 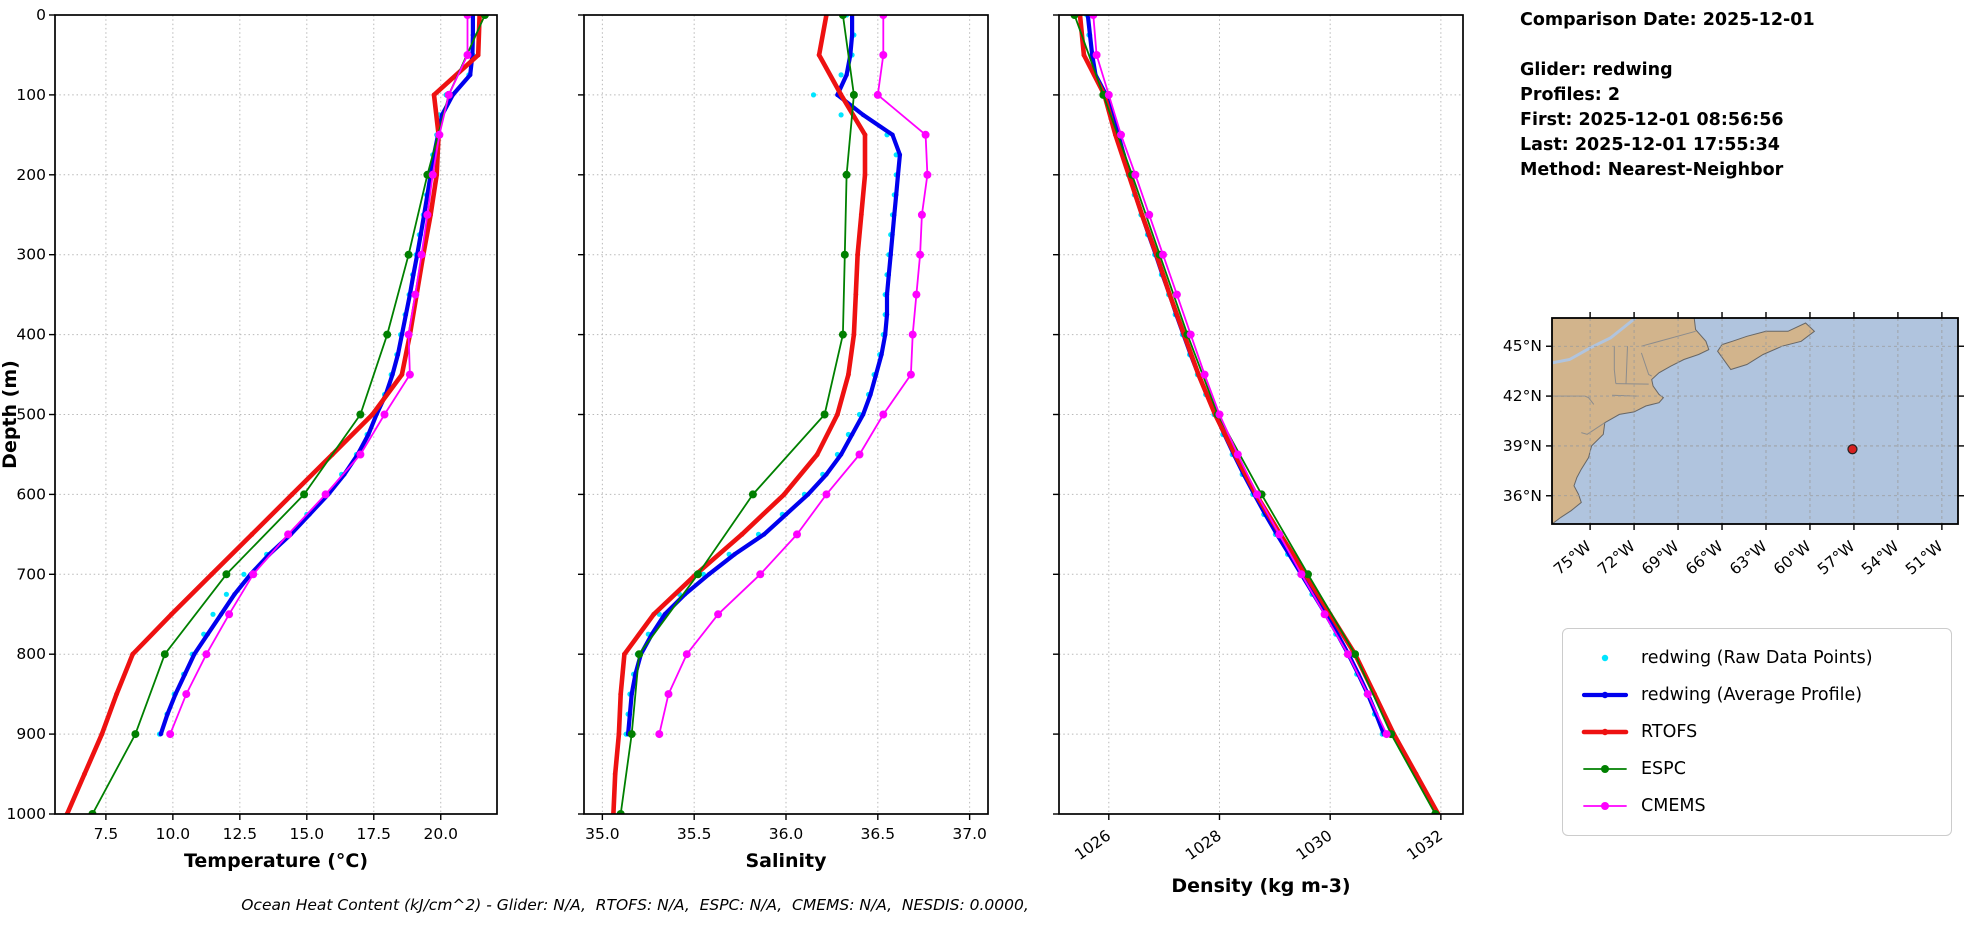 What do you see at coordinates (31, 654) in the screenshot?
I see `svg-text: 800` at bounding box center [31, 654].